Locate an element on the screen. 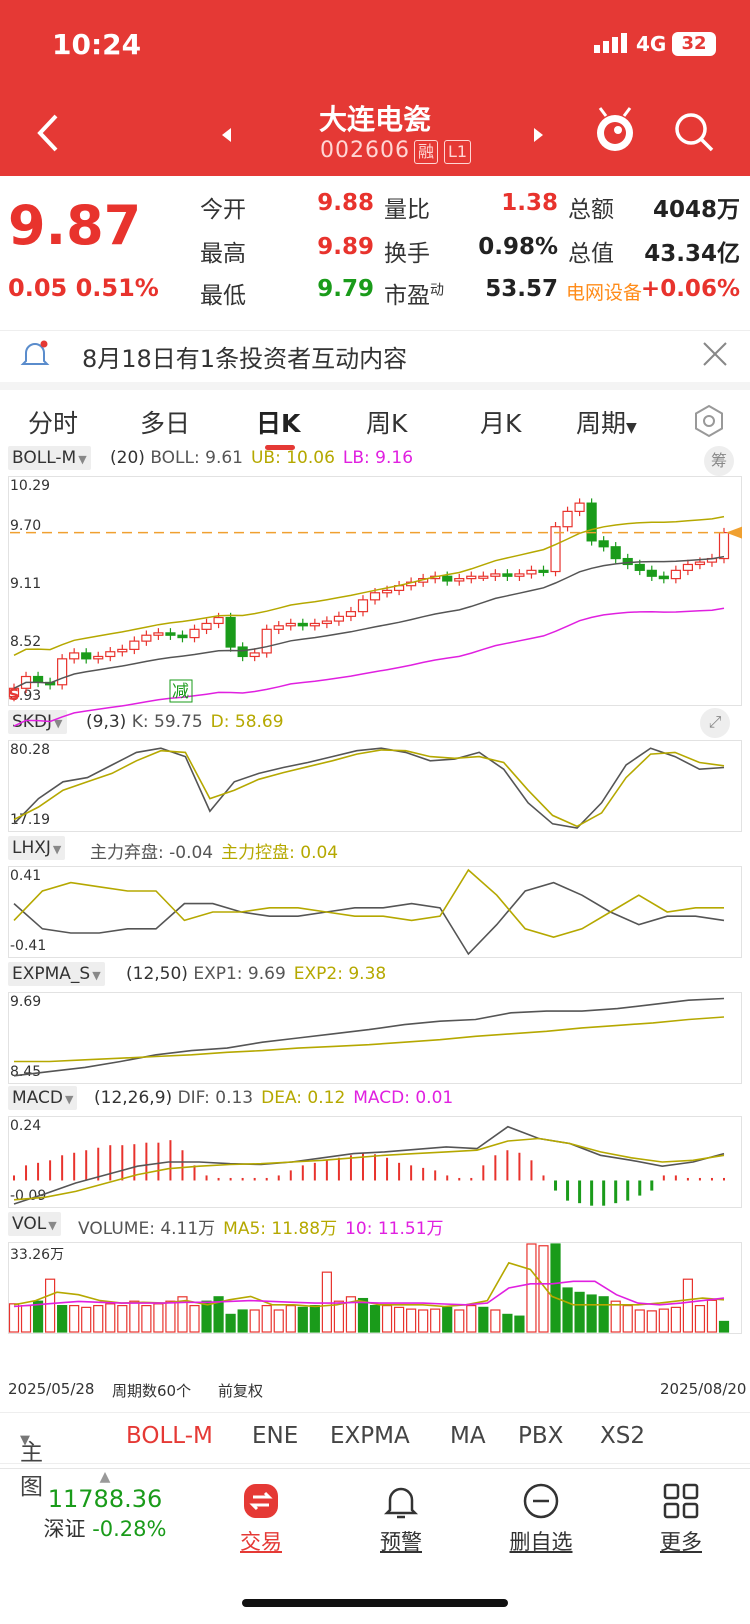  status-time: 10:24 is located at coordinates (97, 44).